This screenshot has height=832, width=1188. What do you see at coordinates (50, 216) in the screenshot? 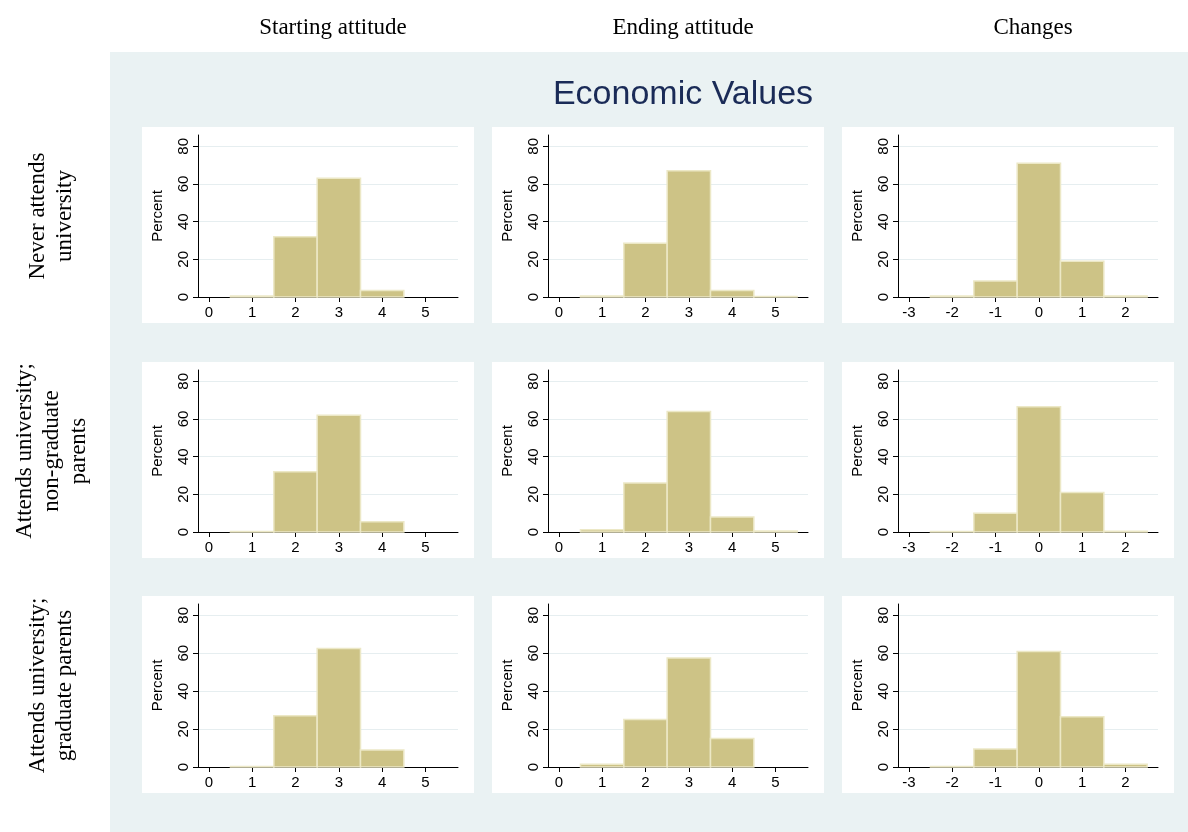
I see `text: Never attends university` at bounding box center [50, 216].